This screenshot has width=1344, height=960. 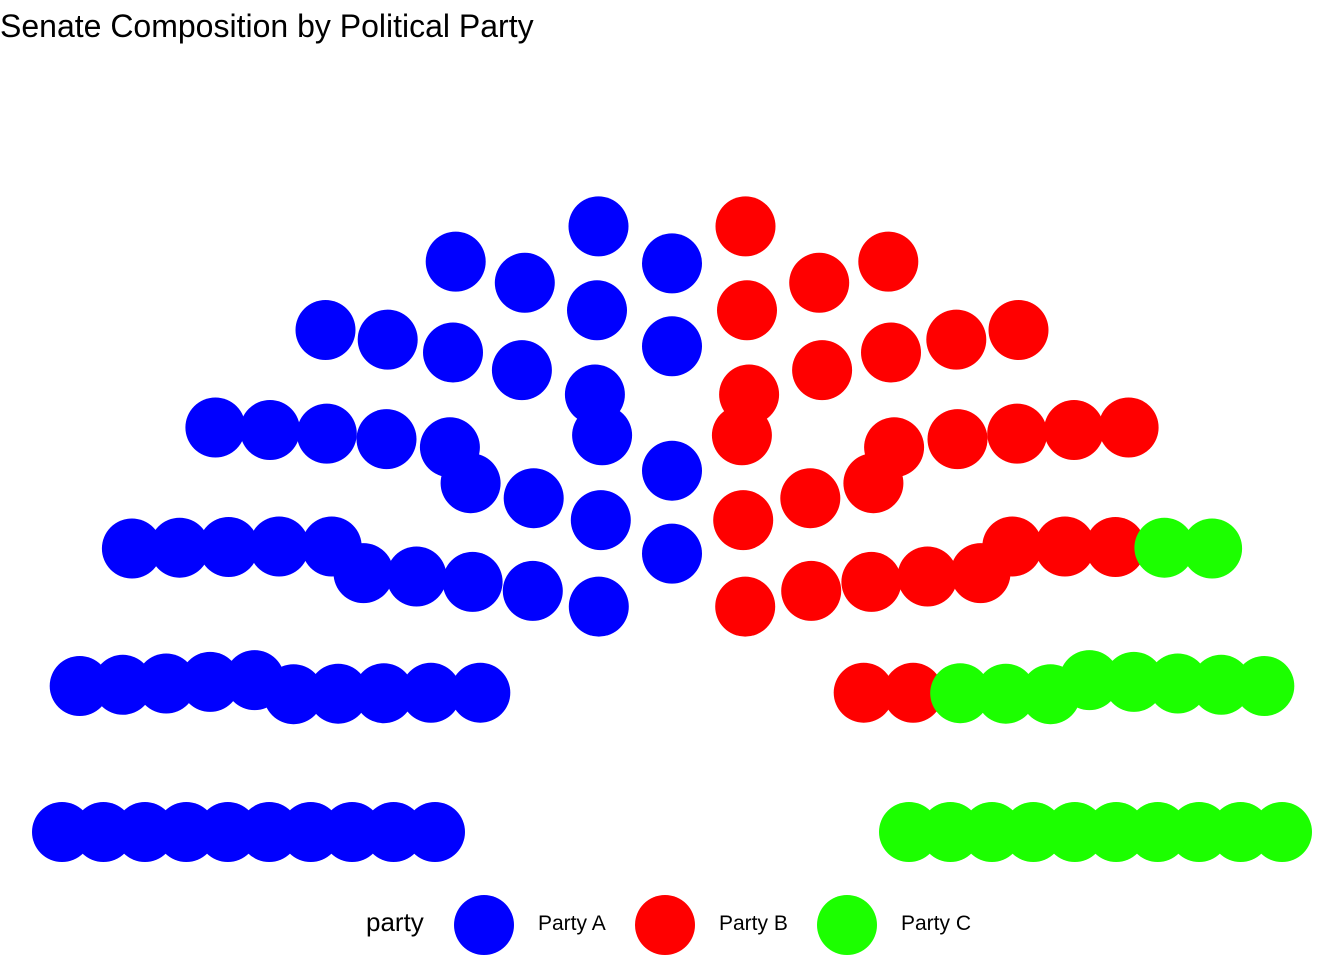 What do you see at coordinates (484, 925) in the screenshot?
I see `legend-swatch-party-a` at bounding box center [484, 925].